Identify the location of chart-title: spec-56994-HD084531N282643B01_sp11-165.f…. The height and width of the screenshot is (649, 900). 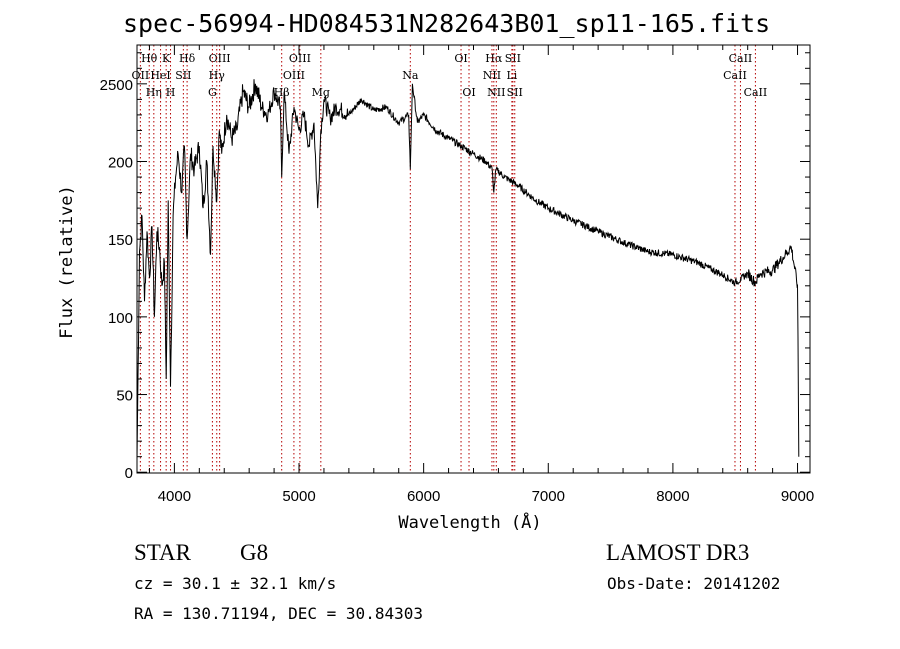
(447, 23).